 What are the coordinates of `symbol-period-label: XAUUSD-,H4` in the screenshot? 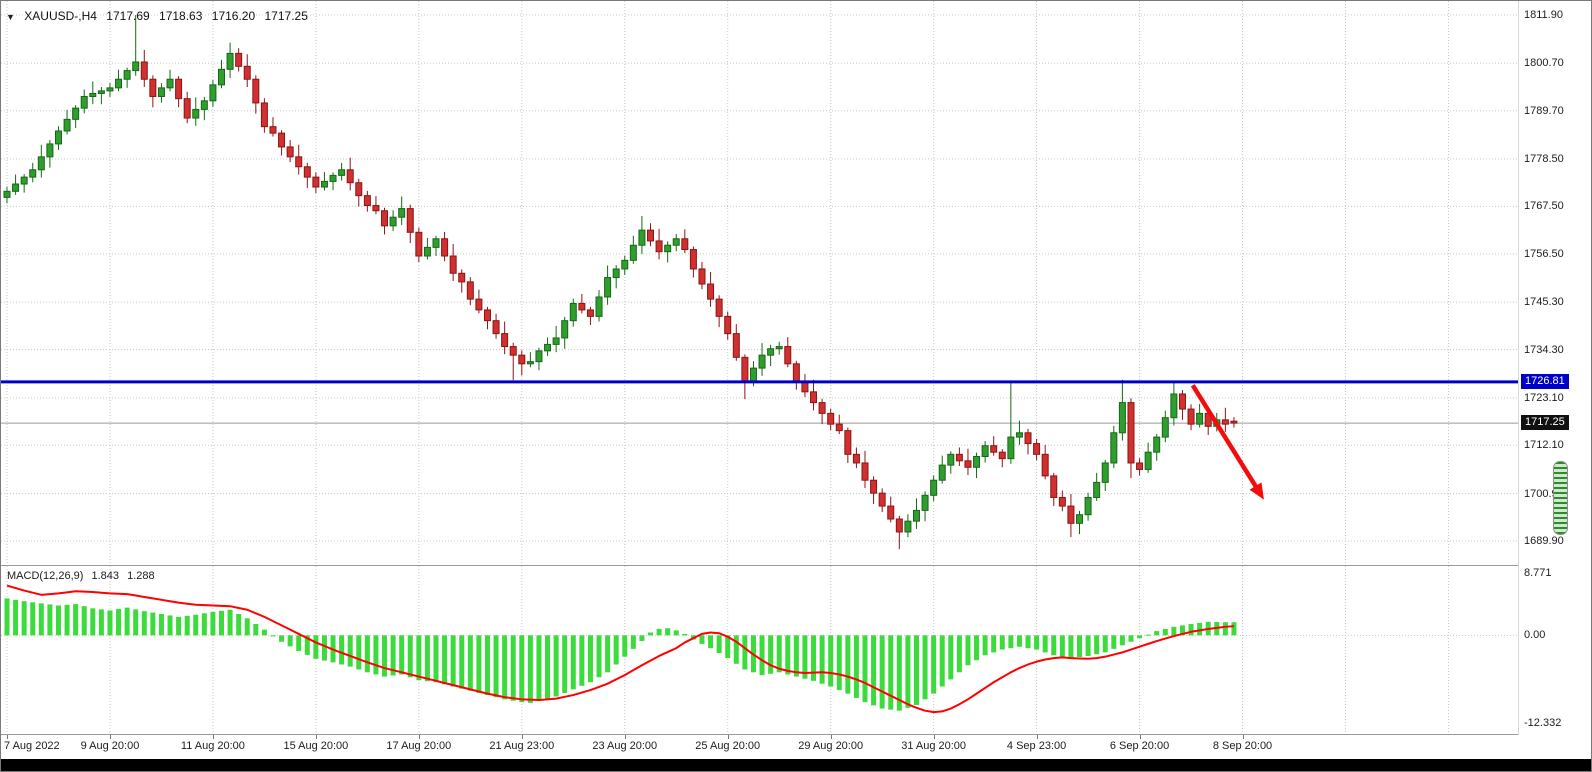 It's located at (60, 16).